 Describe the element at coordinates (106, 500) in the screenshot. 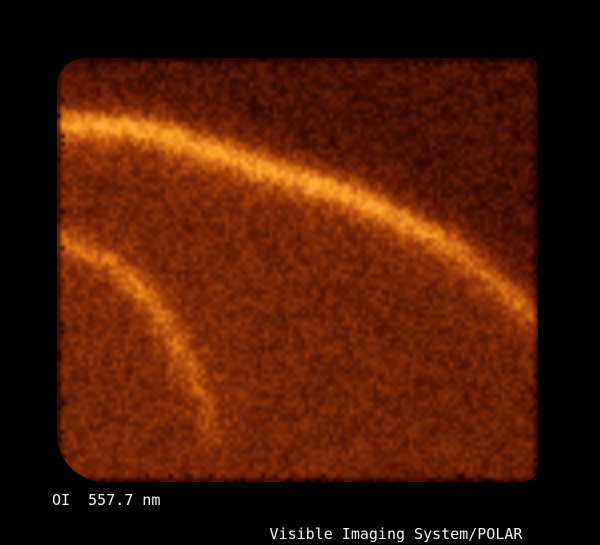

I see `wavelength-label: OI 557.7 nm` at that location.